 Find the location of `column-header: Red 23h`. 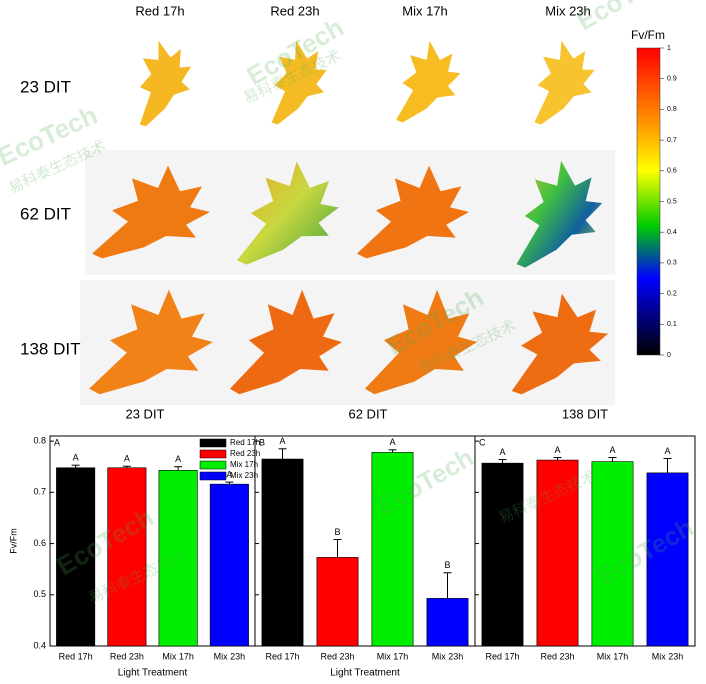

column-header: Red 23h is located at coordinates (294, 10).